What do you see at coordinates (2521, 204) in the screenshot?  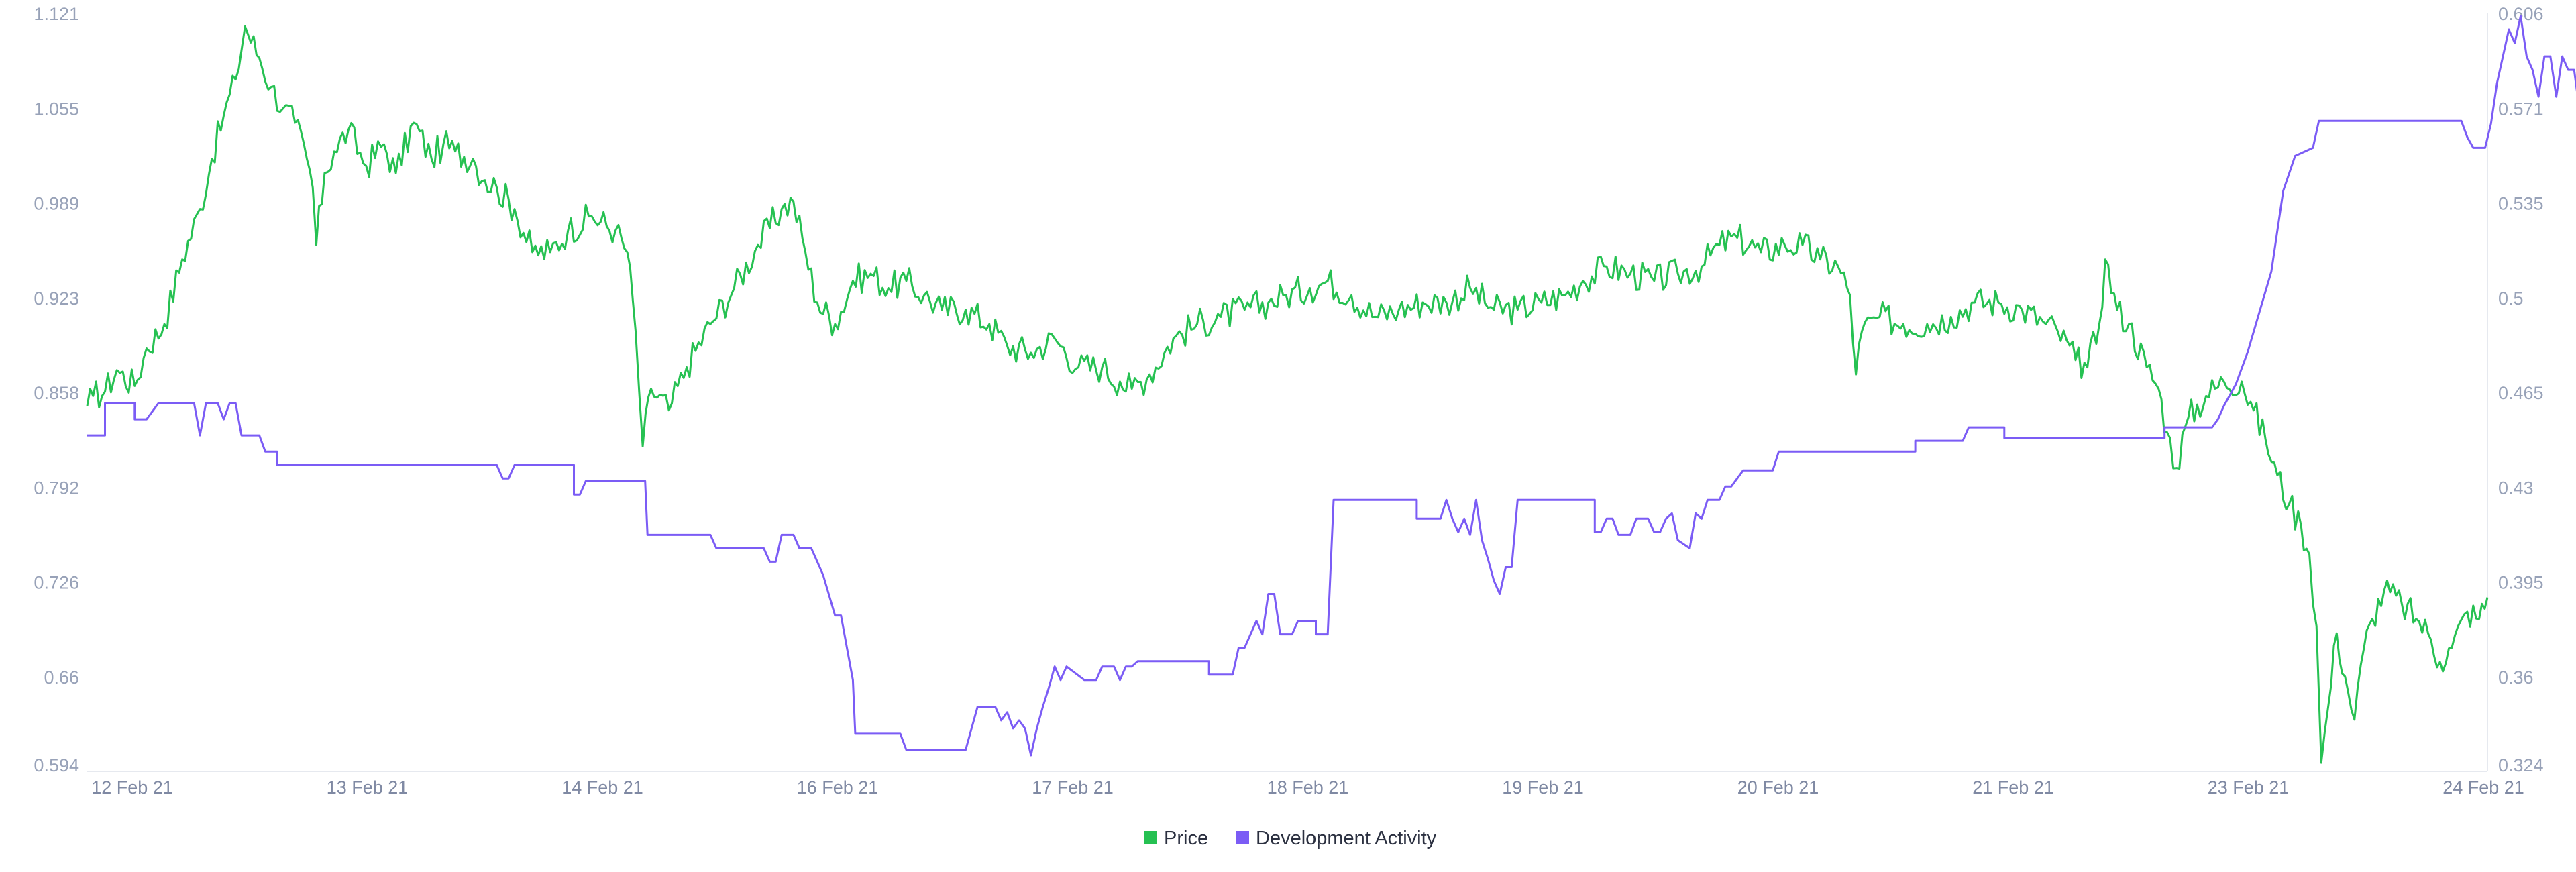 I see `right-tick-label: 0.535` at bounding box center [2521, 204].